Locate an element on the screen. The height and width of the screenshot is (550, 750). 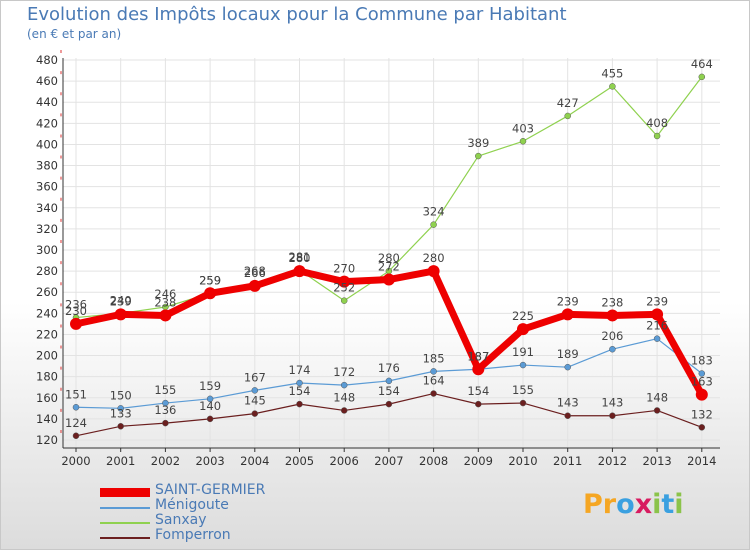
logo-letter: r is located at coordinates (609, 504).